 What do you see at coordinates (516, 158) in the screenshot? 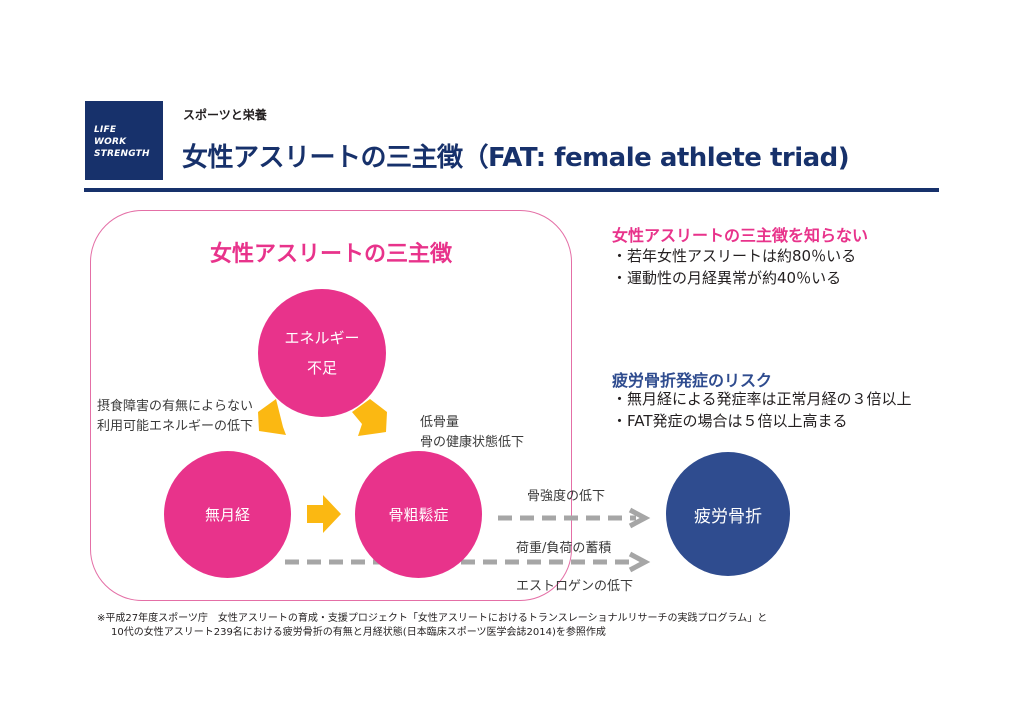
I see `page-title: 女性アスリートの三主徴（FAT: female athlete triad)` at bounding box center [516, 158].